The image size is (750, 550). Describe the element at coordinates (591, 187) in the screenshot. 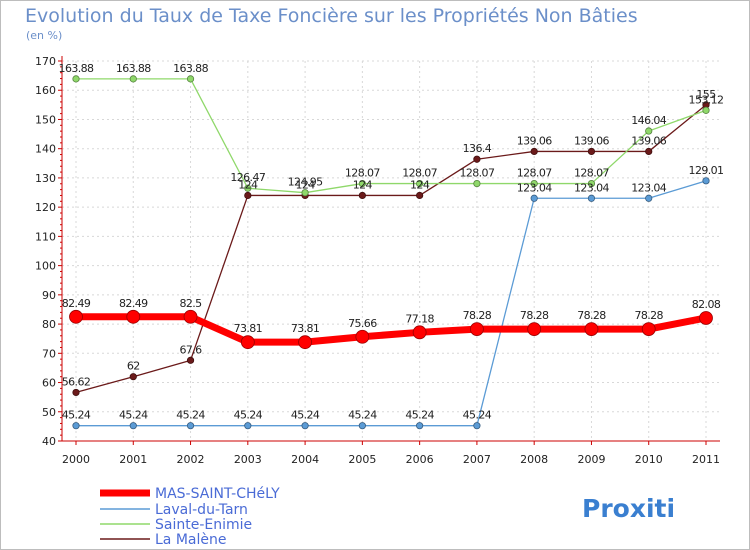

I see `data-label-laval-du-tarn-2009: 123.04` at that location.